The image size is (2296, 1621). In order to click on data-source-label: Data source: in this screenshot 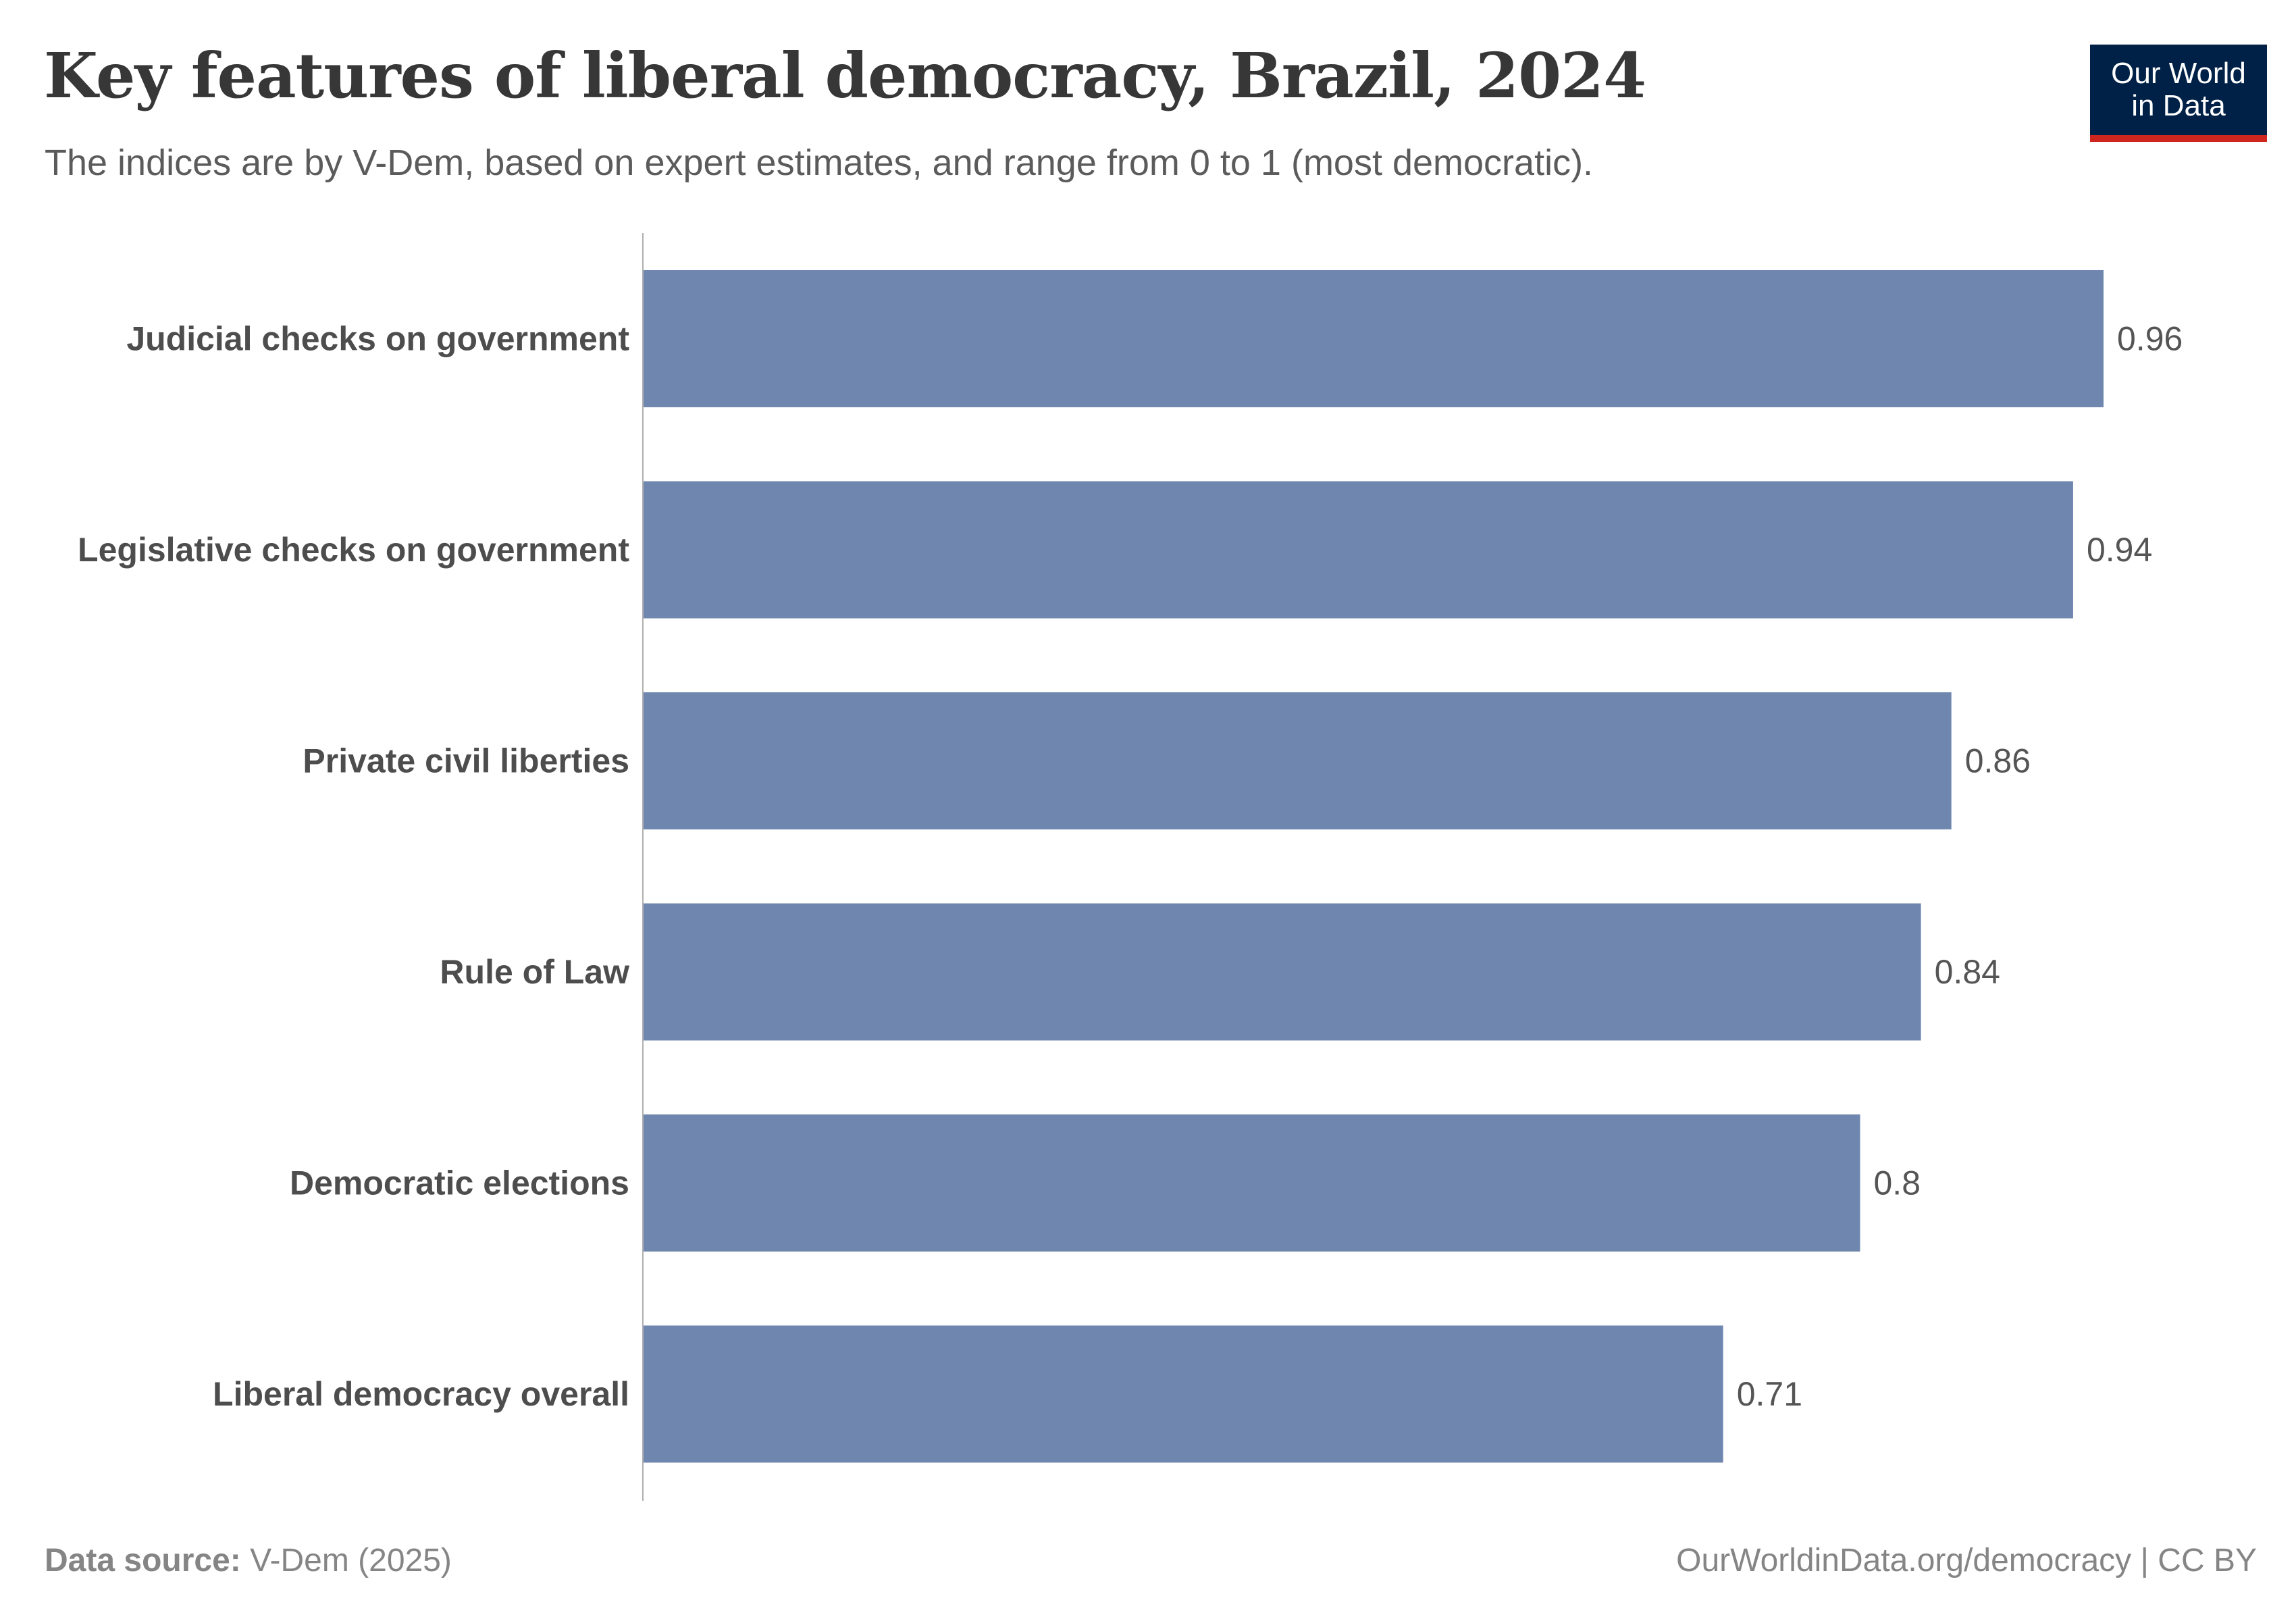, I will do `click(143, 1560)`.